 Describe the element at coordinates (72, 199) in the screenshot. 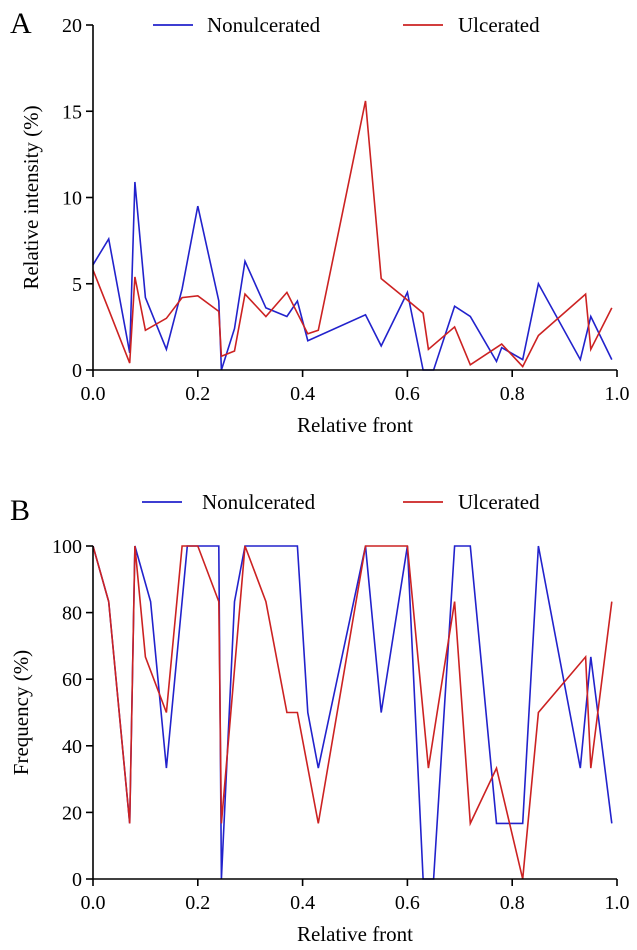

I see `y-tick-label: 10` at that location.